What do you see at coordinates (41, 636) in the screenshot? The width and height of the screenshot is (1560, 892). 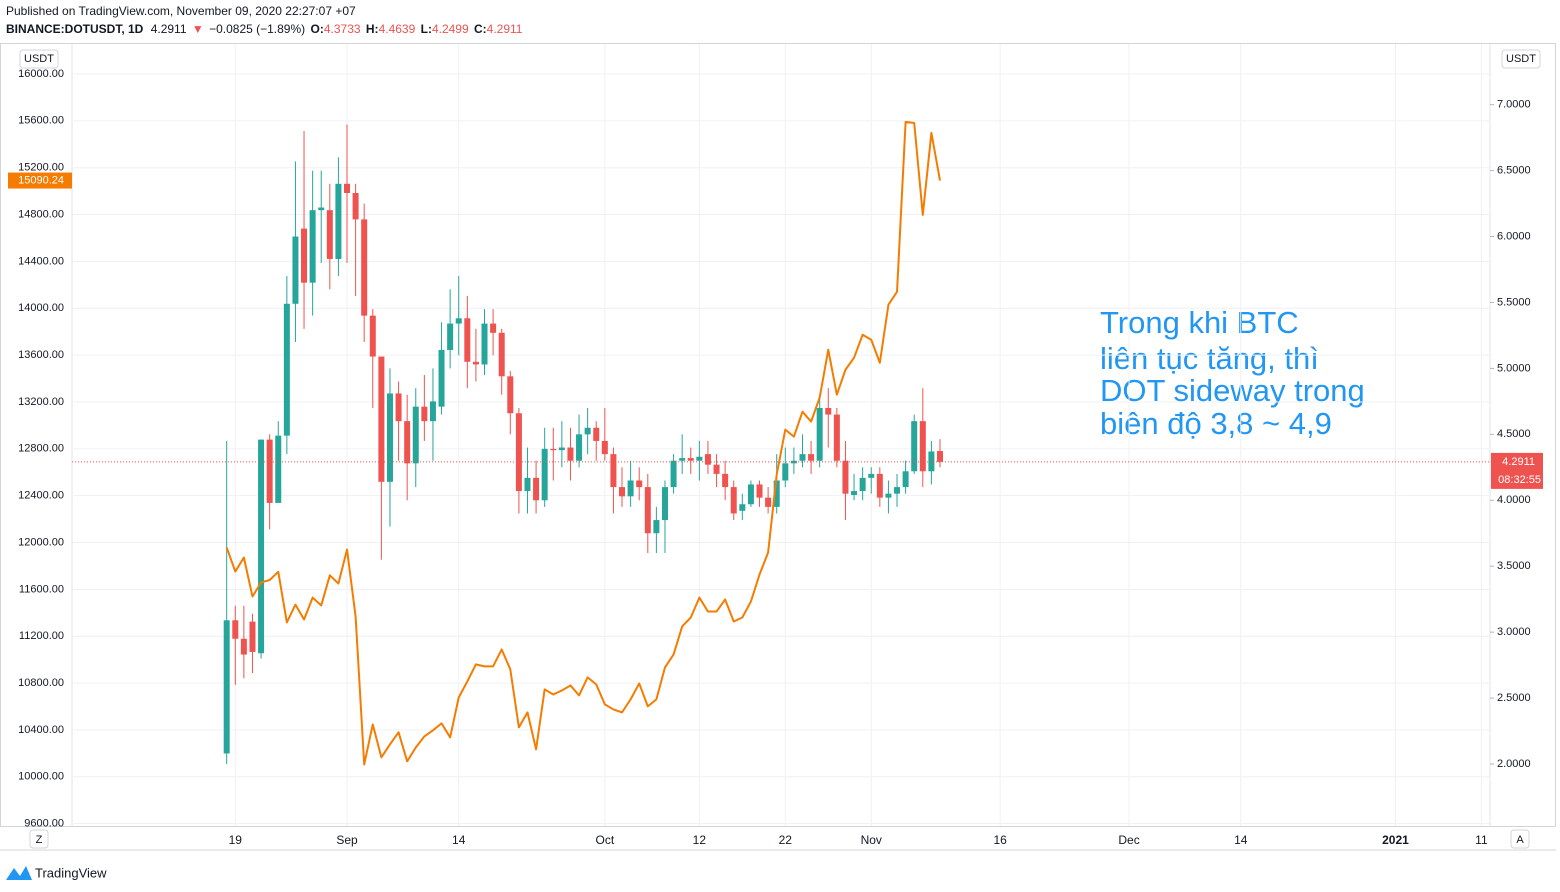 I see `y-tick-label: 11200.00` at bounding box center [41, 636].